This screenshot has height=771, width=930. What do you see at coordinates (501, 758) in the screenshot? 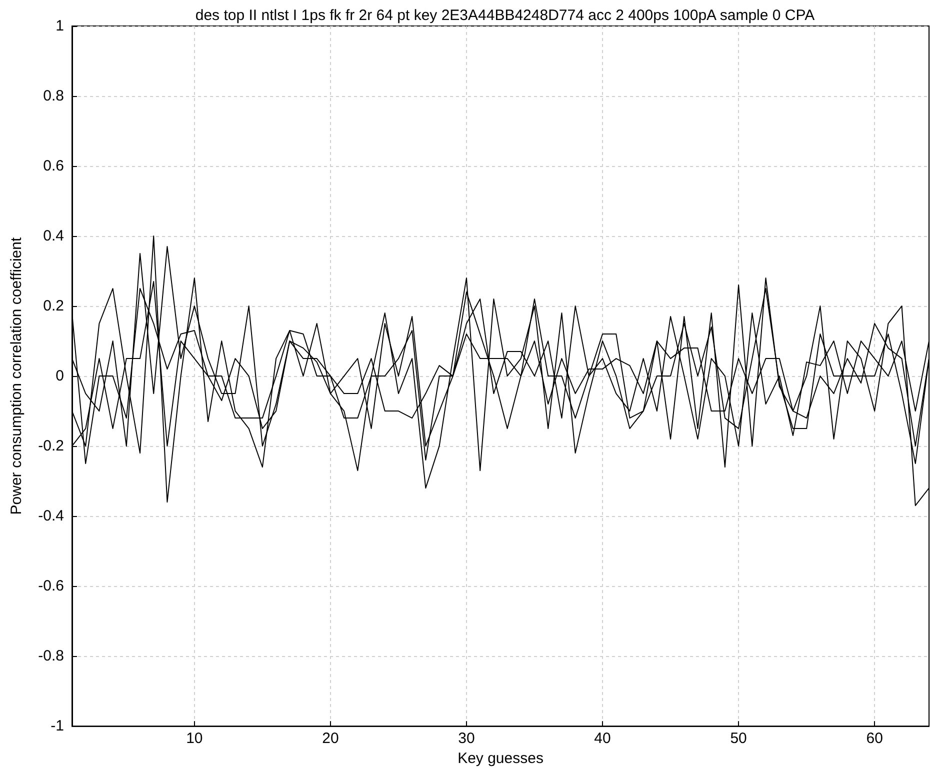
I see `x-axis-title: Key guesses` at bounding box center [501, 758].